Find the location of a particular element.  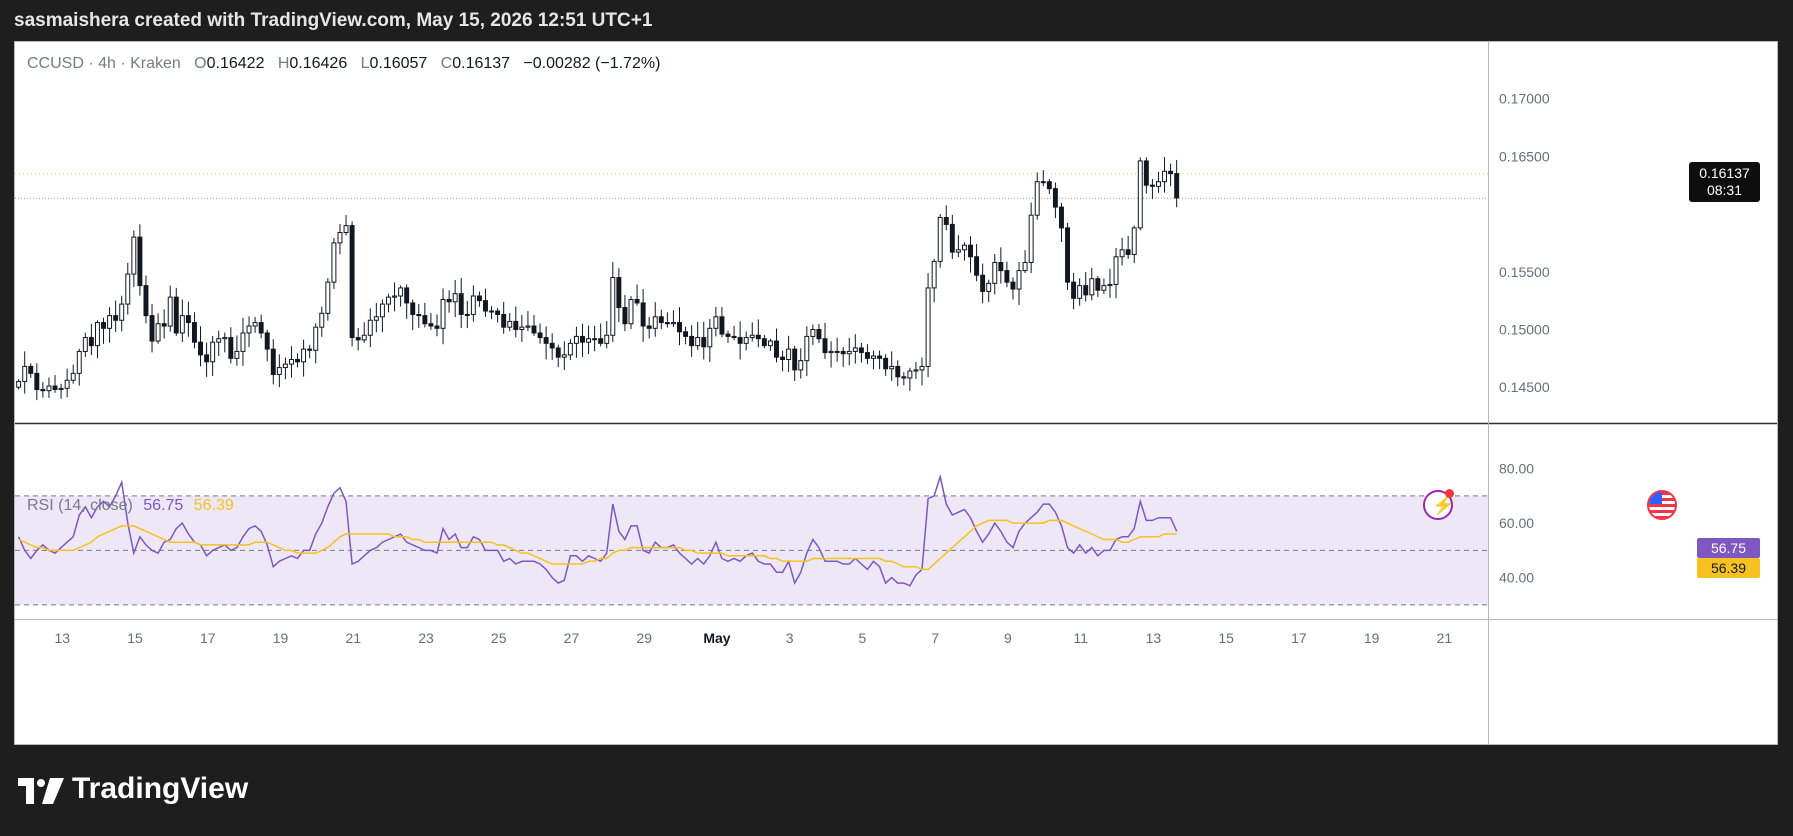

lightning-event-icon: ⚡ is located at coordinates (1438, 504).